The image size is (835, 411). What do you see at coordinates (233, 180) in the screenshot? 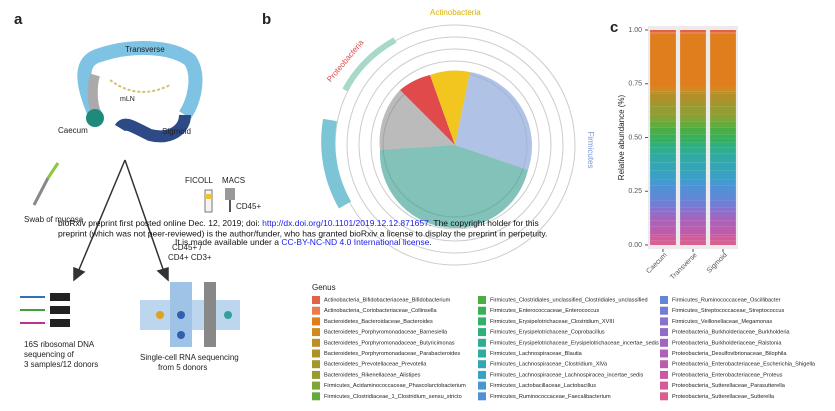
I see `method-label: MACS` at bounding box center [233, 180].